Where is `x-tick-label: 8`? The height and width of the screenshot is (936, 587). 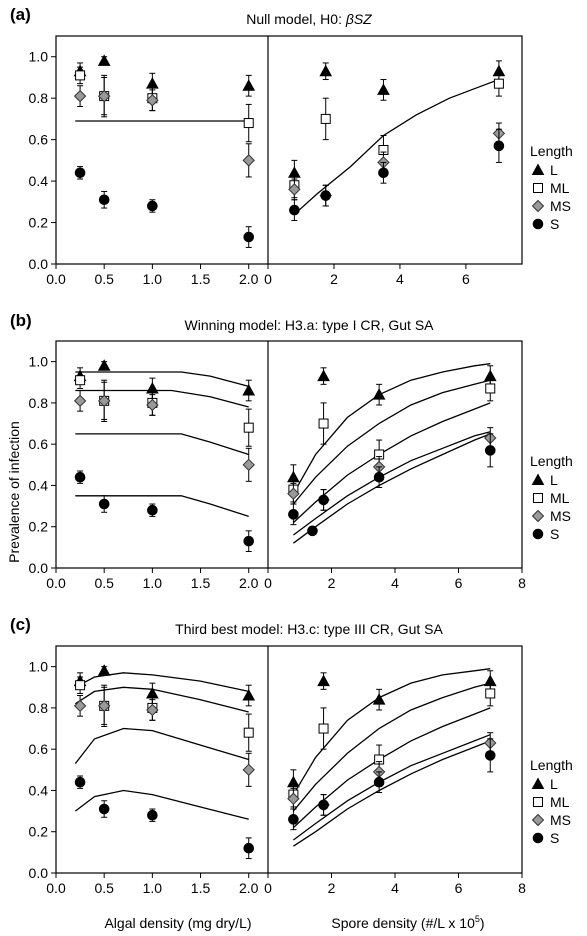
x-tick-label: 8 is located at coordinates (522, 888).